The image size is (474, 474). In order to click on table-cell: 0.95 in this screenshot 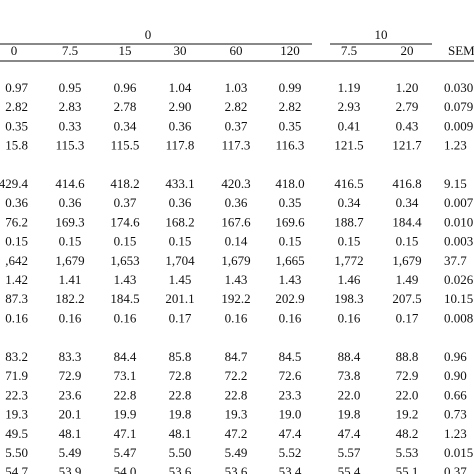, I will do `click(70, 87)`.